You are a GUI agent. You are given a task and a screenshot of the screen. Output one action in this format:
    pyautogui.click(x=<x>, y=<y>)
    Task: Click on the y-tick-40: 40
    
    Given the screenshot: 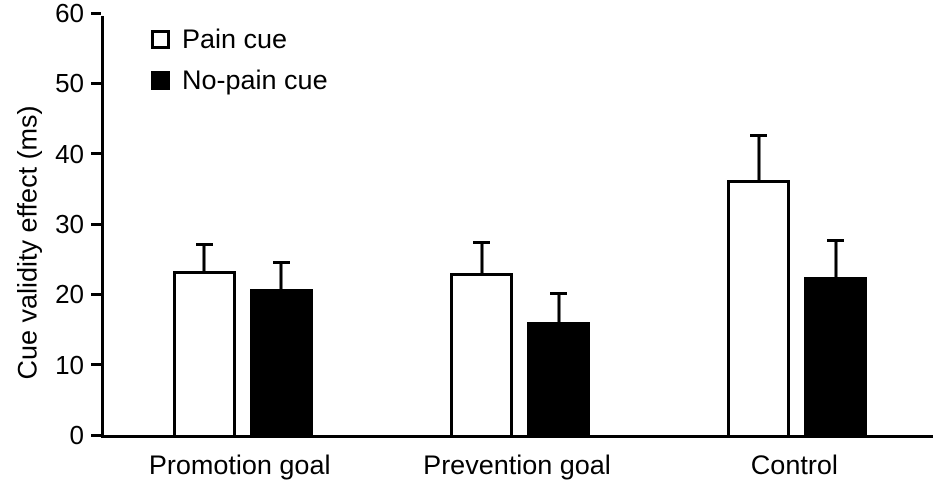 What is the action you would take?
    pyautogui.click(x=72, y=154)
    